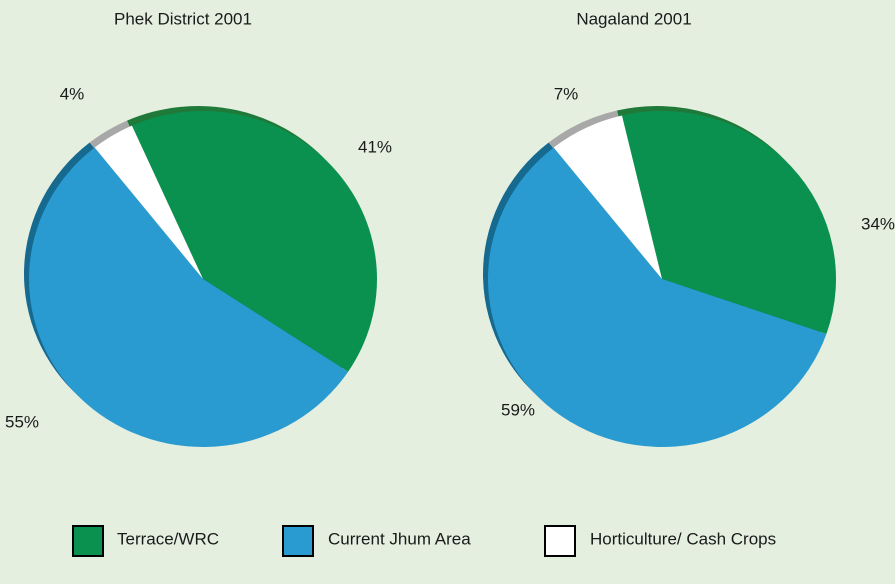 This screenshot has width=895, height=584. I want to click on data-label: 55%, so click(22, 421).